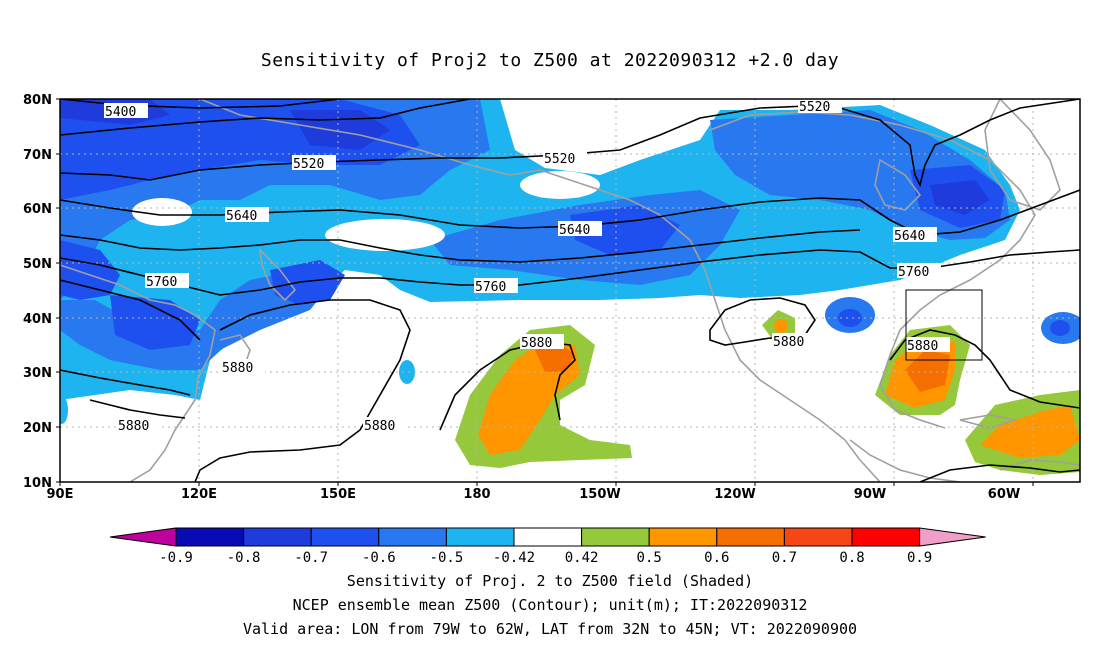 The image size is (1100, 650). Describe the element at coordinates (599, 494) in the screenshot. I see `lon-label-150w: 150W` at that location.